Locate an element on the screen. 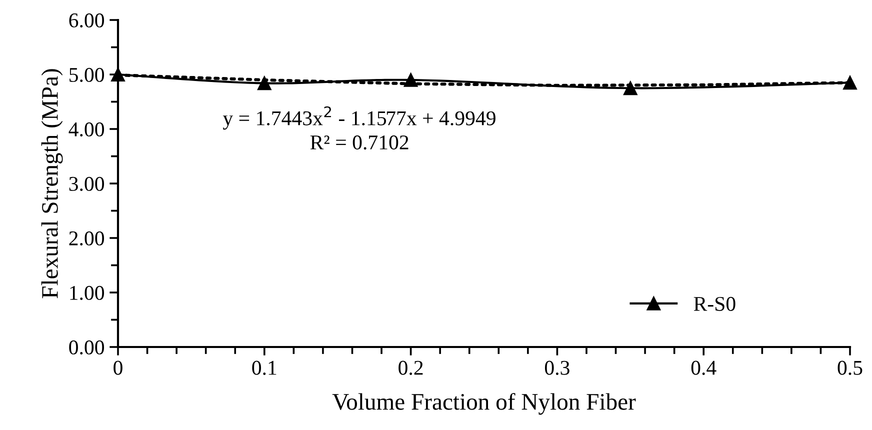 The height and width of the screenshot is (430, 872). annotation: R² = 0.7102 is located at coordinates (359, 142).